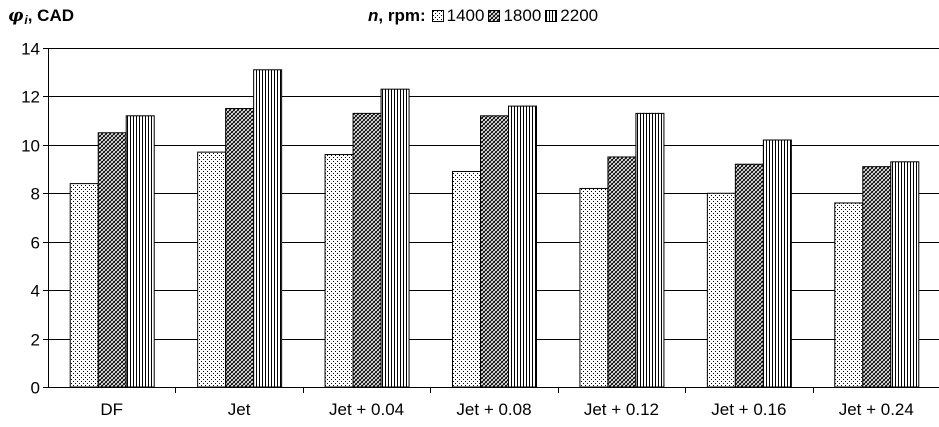 The width and height of the screenshot is (939, 427). Describe the element at coordinates (35, 340) in the screenshot. I see `y-tick-label: 2` at that location.